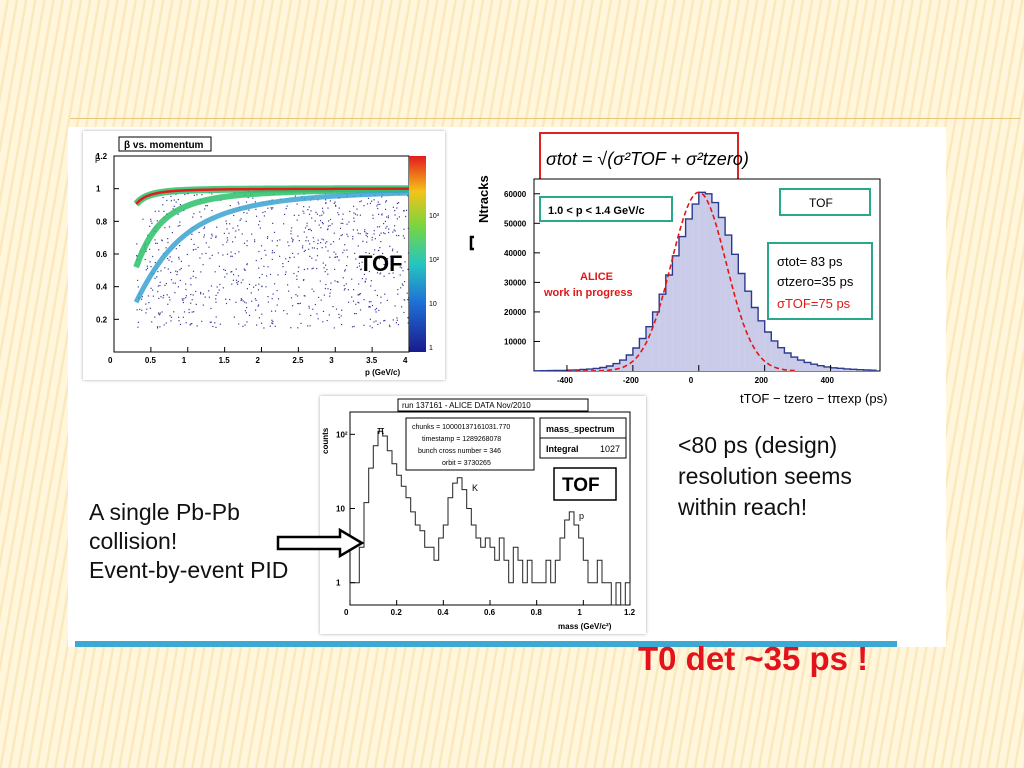 This screenshot has height=768, width=1024. Describe the element at coordinates (631, 380) in the screenshot. I see `x-tick-label: -200` at that location.